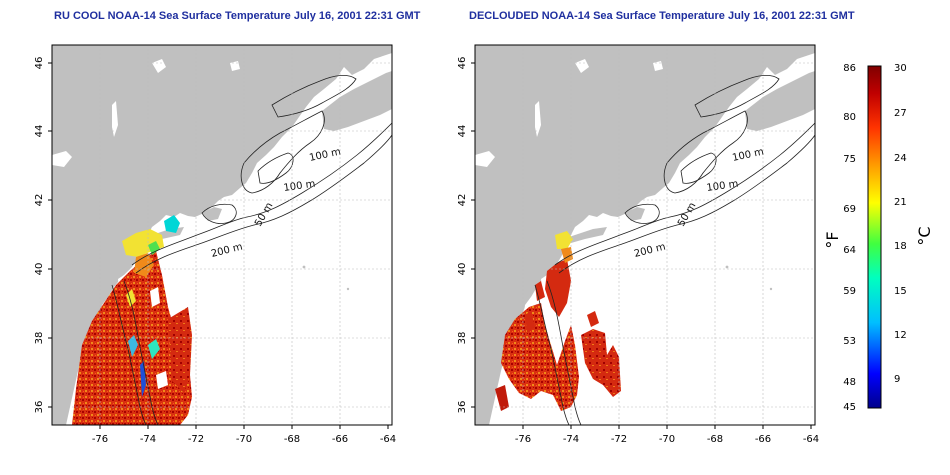 The width and height of the screenshot is (950, 475). What do you see at coordinates (43, 235) in the screenshot?
I see `y-axis-left: 36 38 40 42 44 46` at bounding box center [43, 235].